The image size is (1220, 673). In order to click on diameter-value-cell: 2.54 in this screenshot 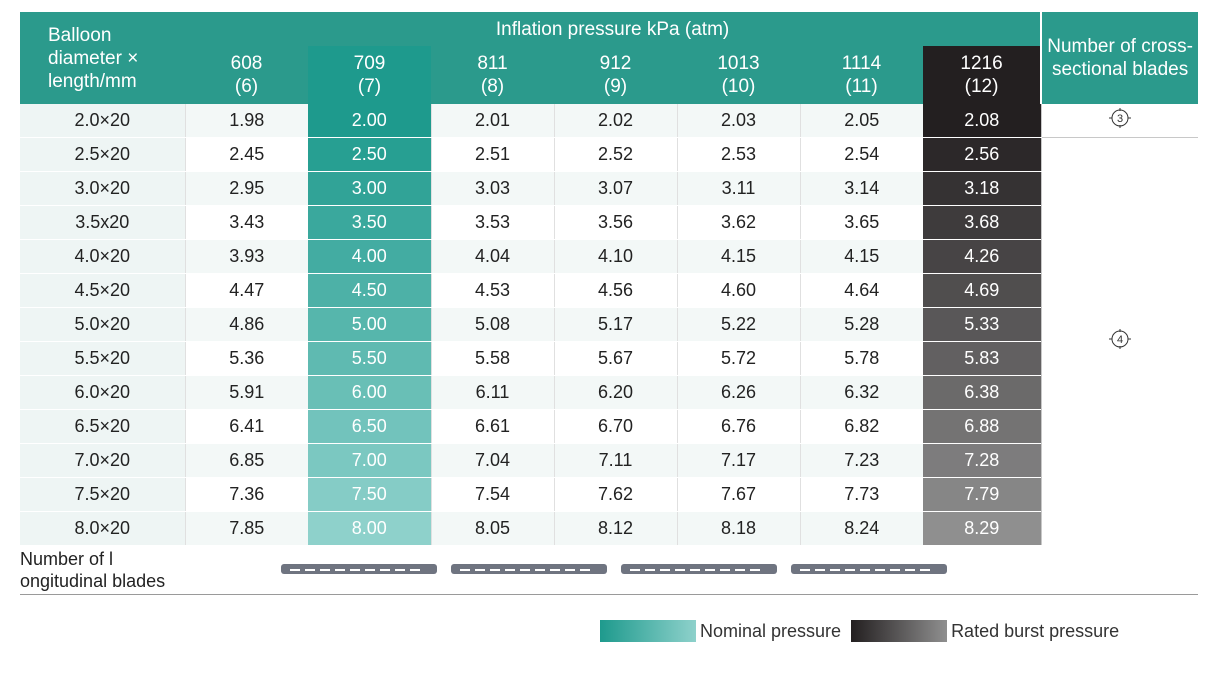, I will do `click(861, 154)`.